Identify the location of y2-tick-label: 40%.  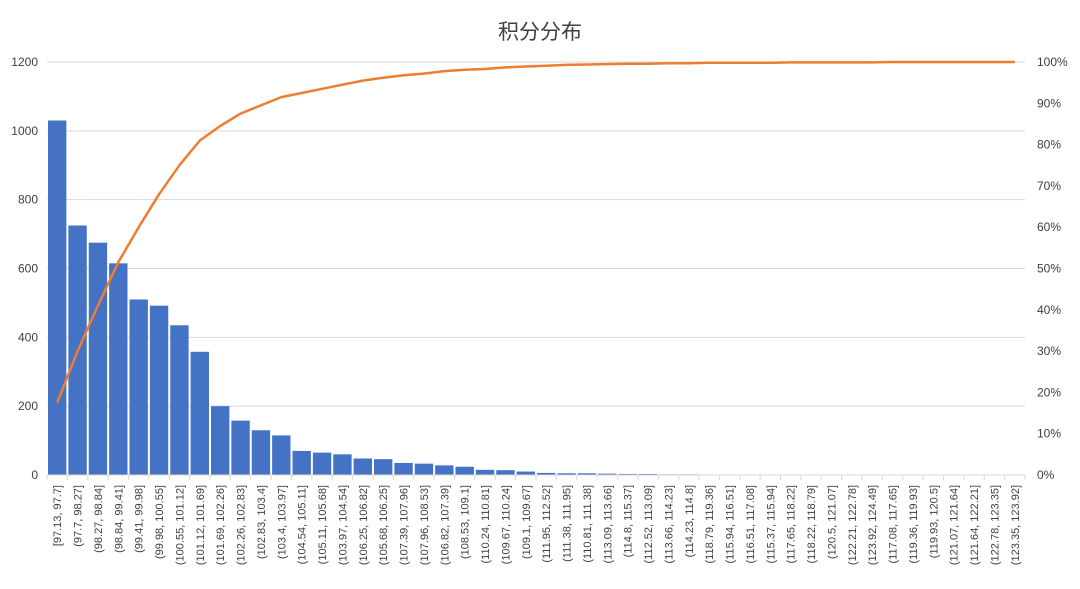
(1049, 310).